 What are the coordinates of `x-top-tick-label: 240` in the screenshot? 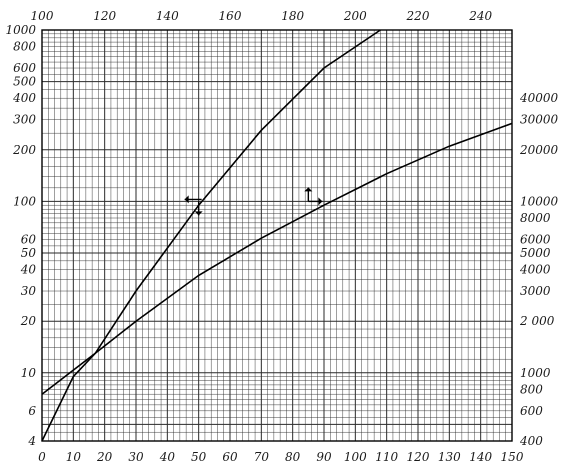 It's located at (480, 16).